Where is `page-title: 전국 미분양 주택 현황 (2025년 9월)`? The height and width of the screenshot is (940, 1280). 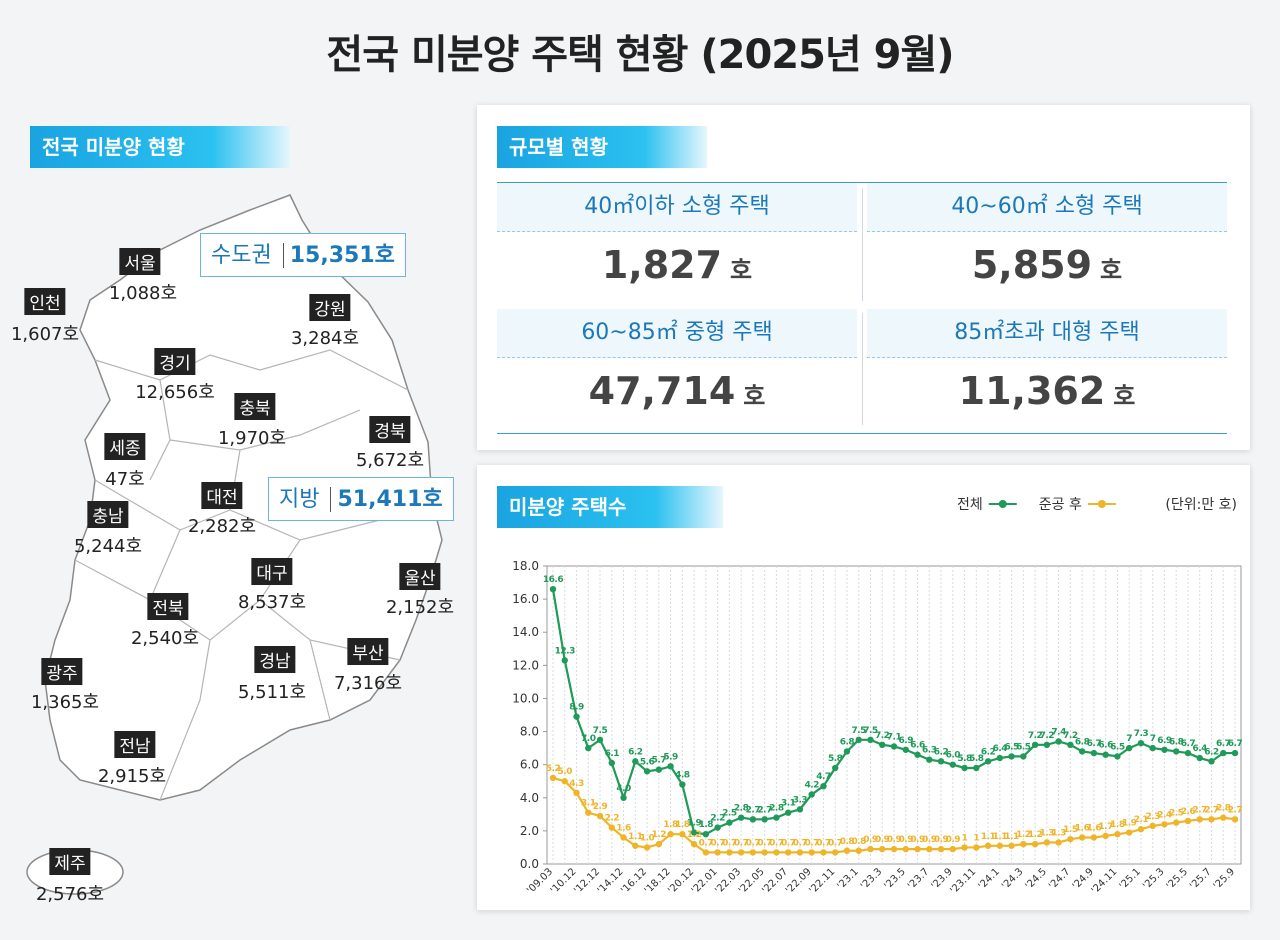
page-title: 전국 미분양 주택 현황 (2025년 9월) is located at coordinates (640, 55).